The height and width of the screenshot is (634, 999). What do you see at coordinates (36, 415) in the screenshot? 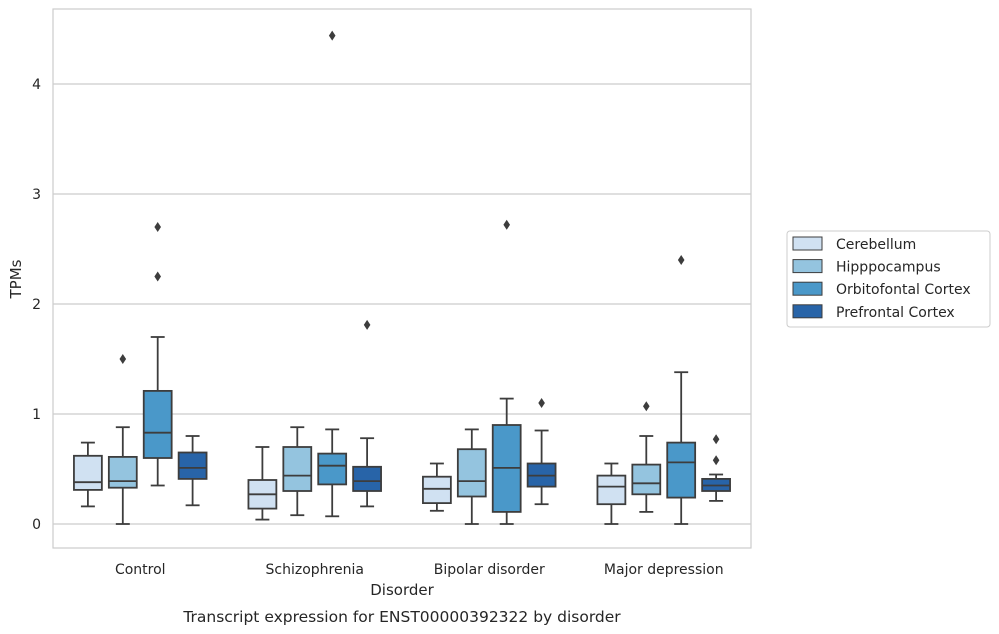
I see `y-tick-label: 1` at bounding box center [36, 415].